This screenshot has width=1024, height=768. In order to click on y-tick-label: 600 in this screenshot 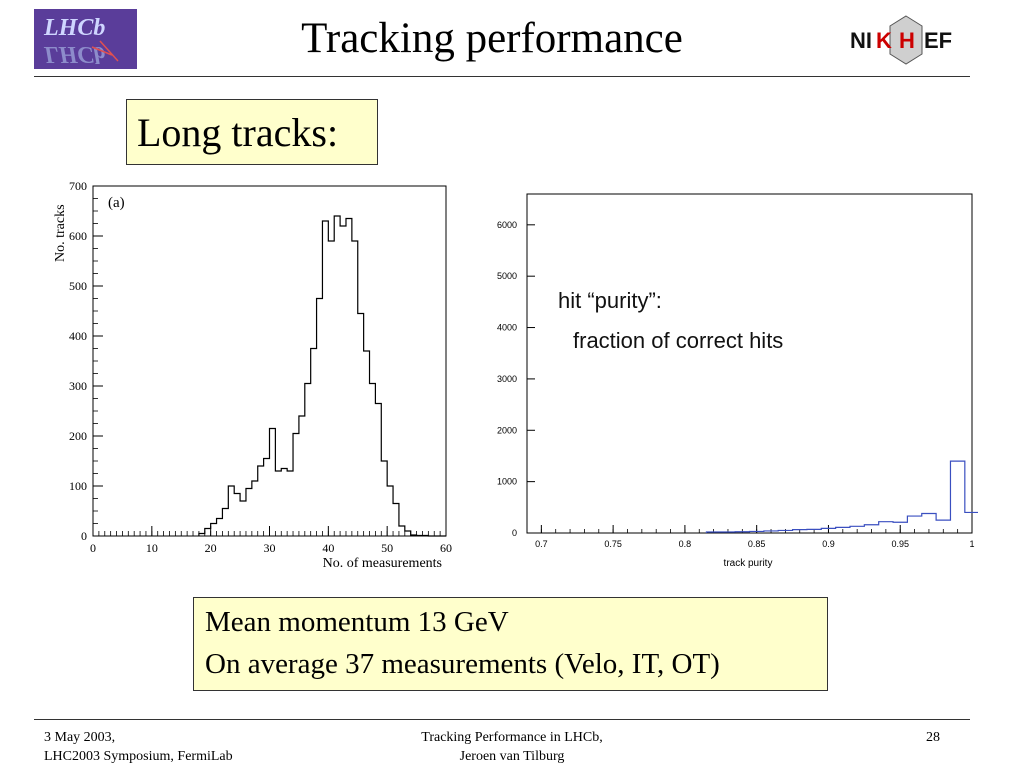, I will do `click(78, 236)`.